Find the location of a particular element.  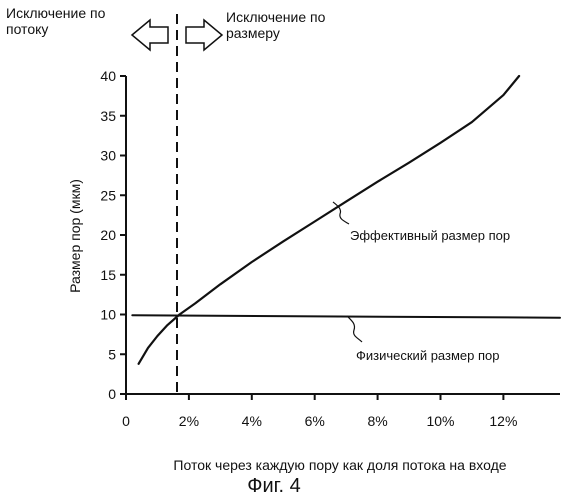

y-tick-label: 15 is located at coordinates (108, 275).